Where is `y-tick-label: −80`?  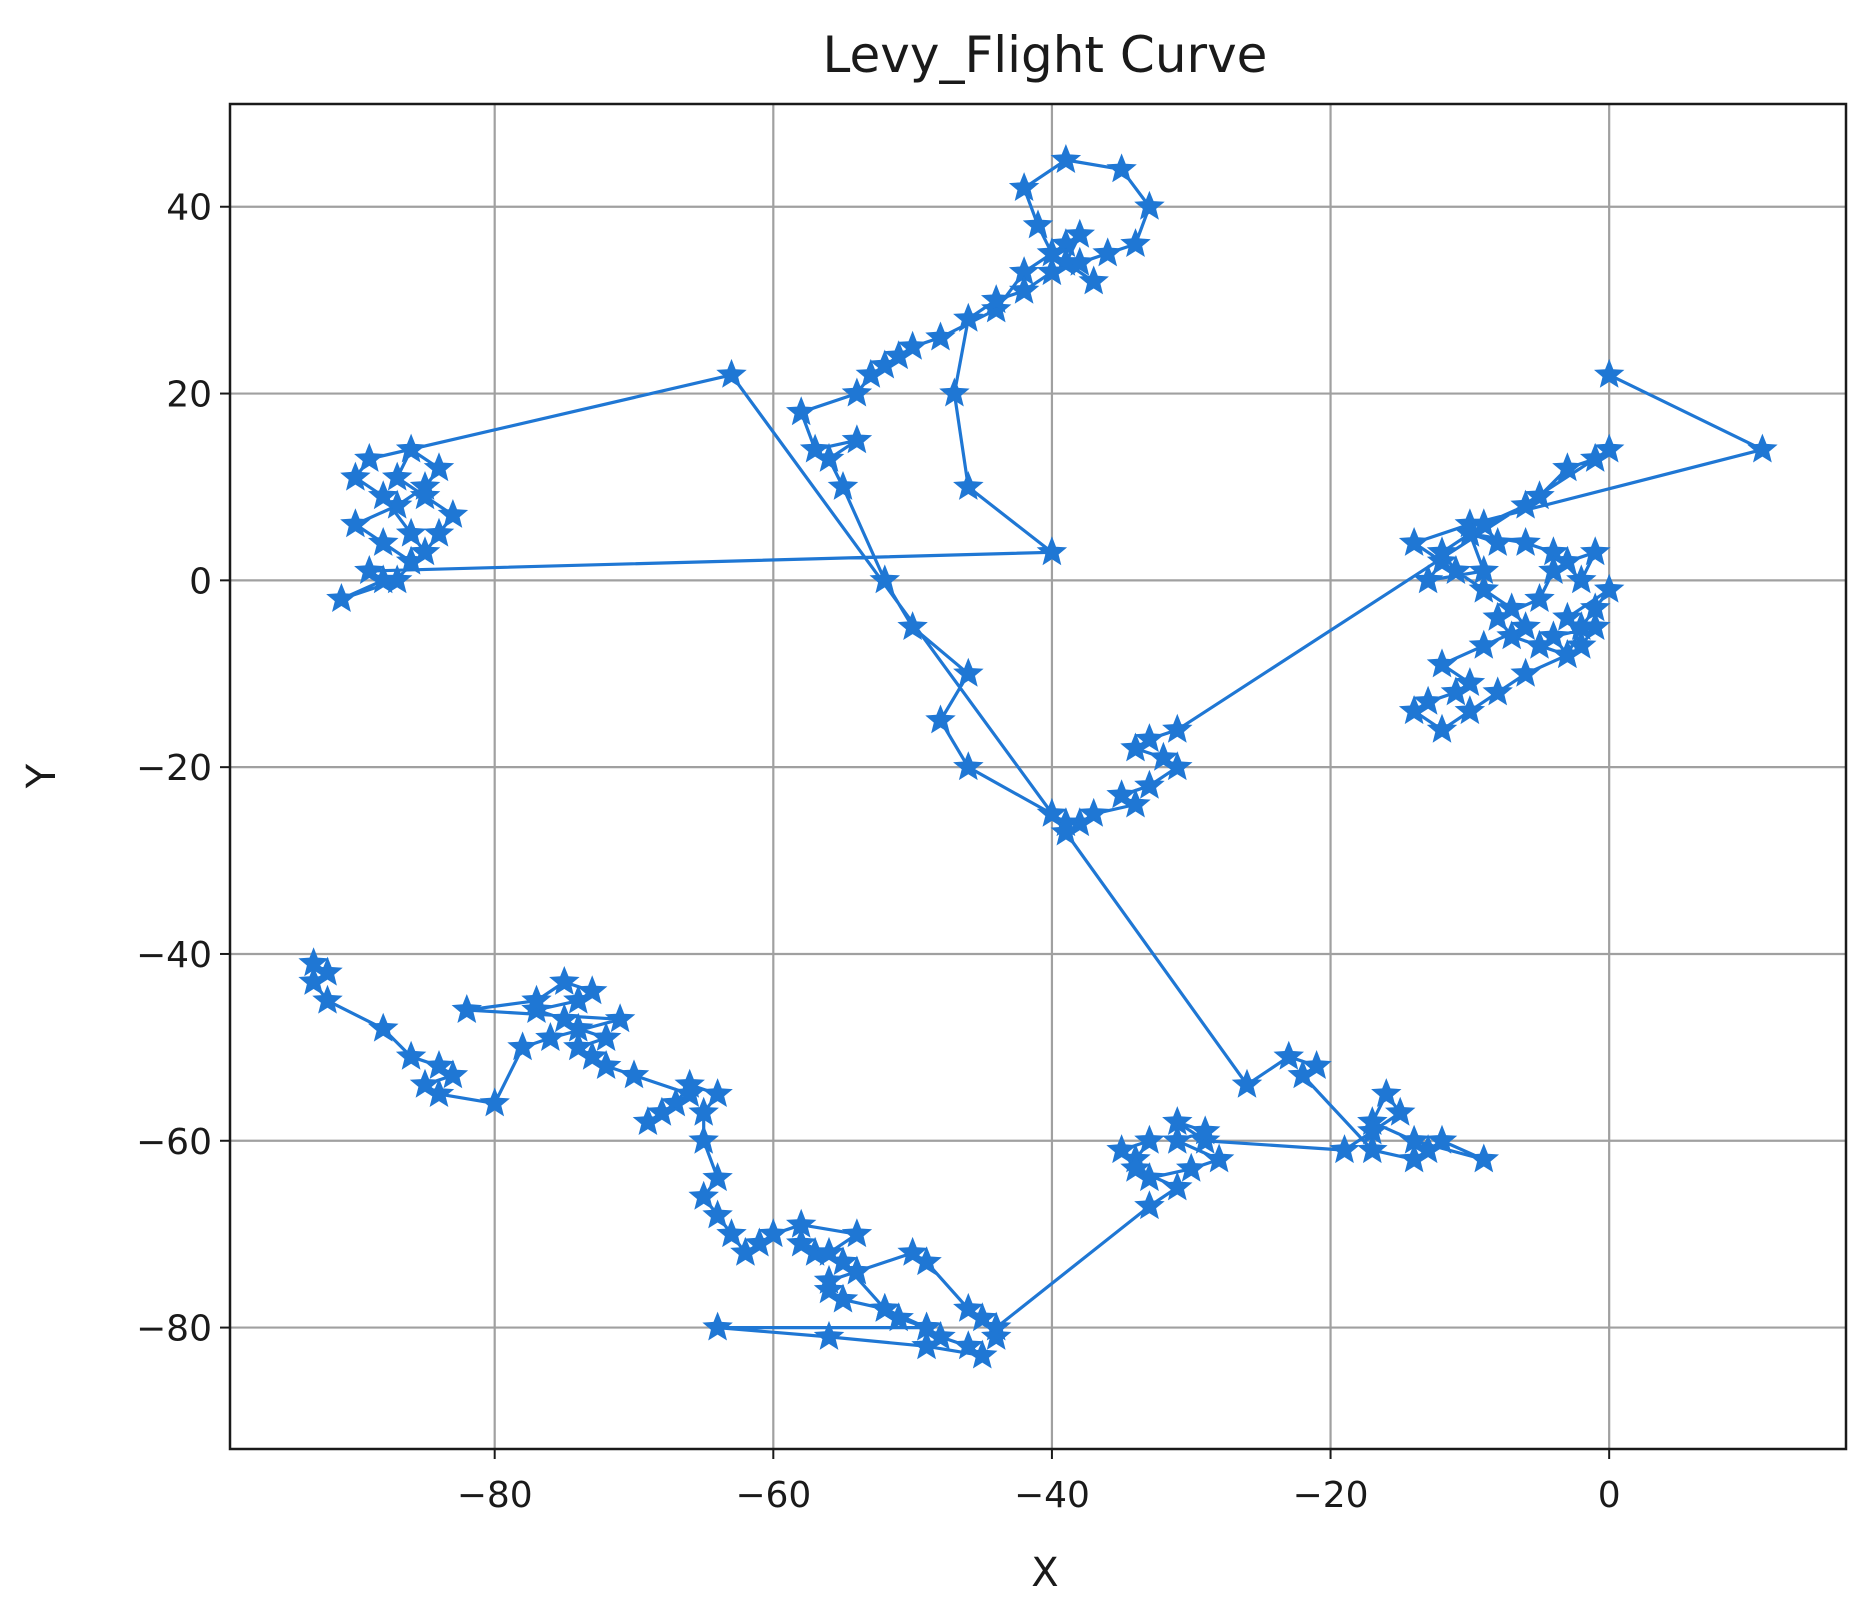
y-tick-label: −80 is located at coordinates (174, 1329).